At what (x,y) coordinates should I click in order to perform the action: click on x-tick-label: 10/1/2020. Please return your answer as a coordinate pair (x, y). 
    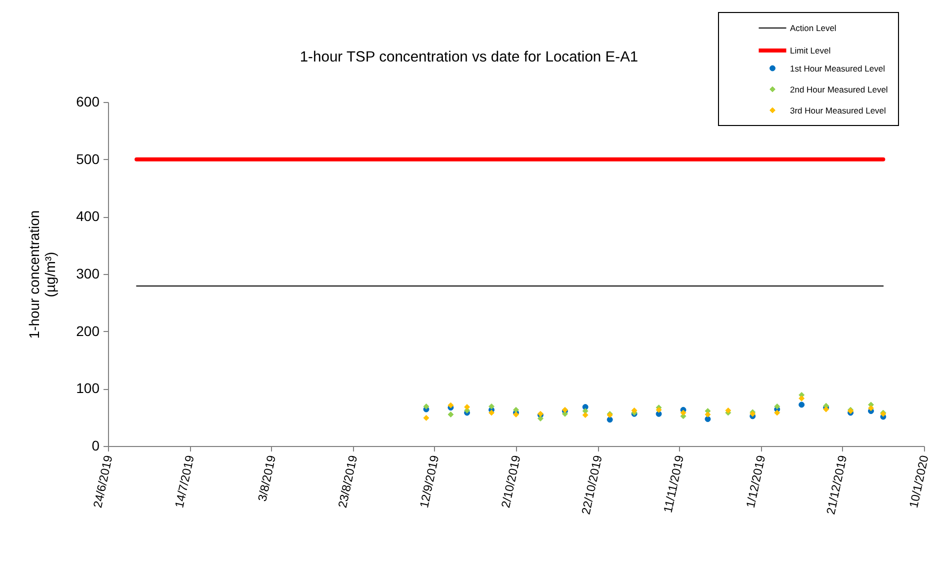
    Looking at the image, I should click on (919, 482).